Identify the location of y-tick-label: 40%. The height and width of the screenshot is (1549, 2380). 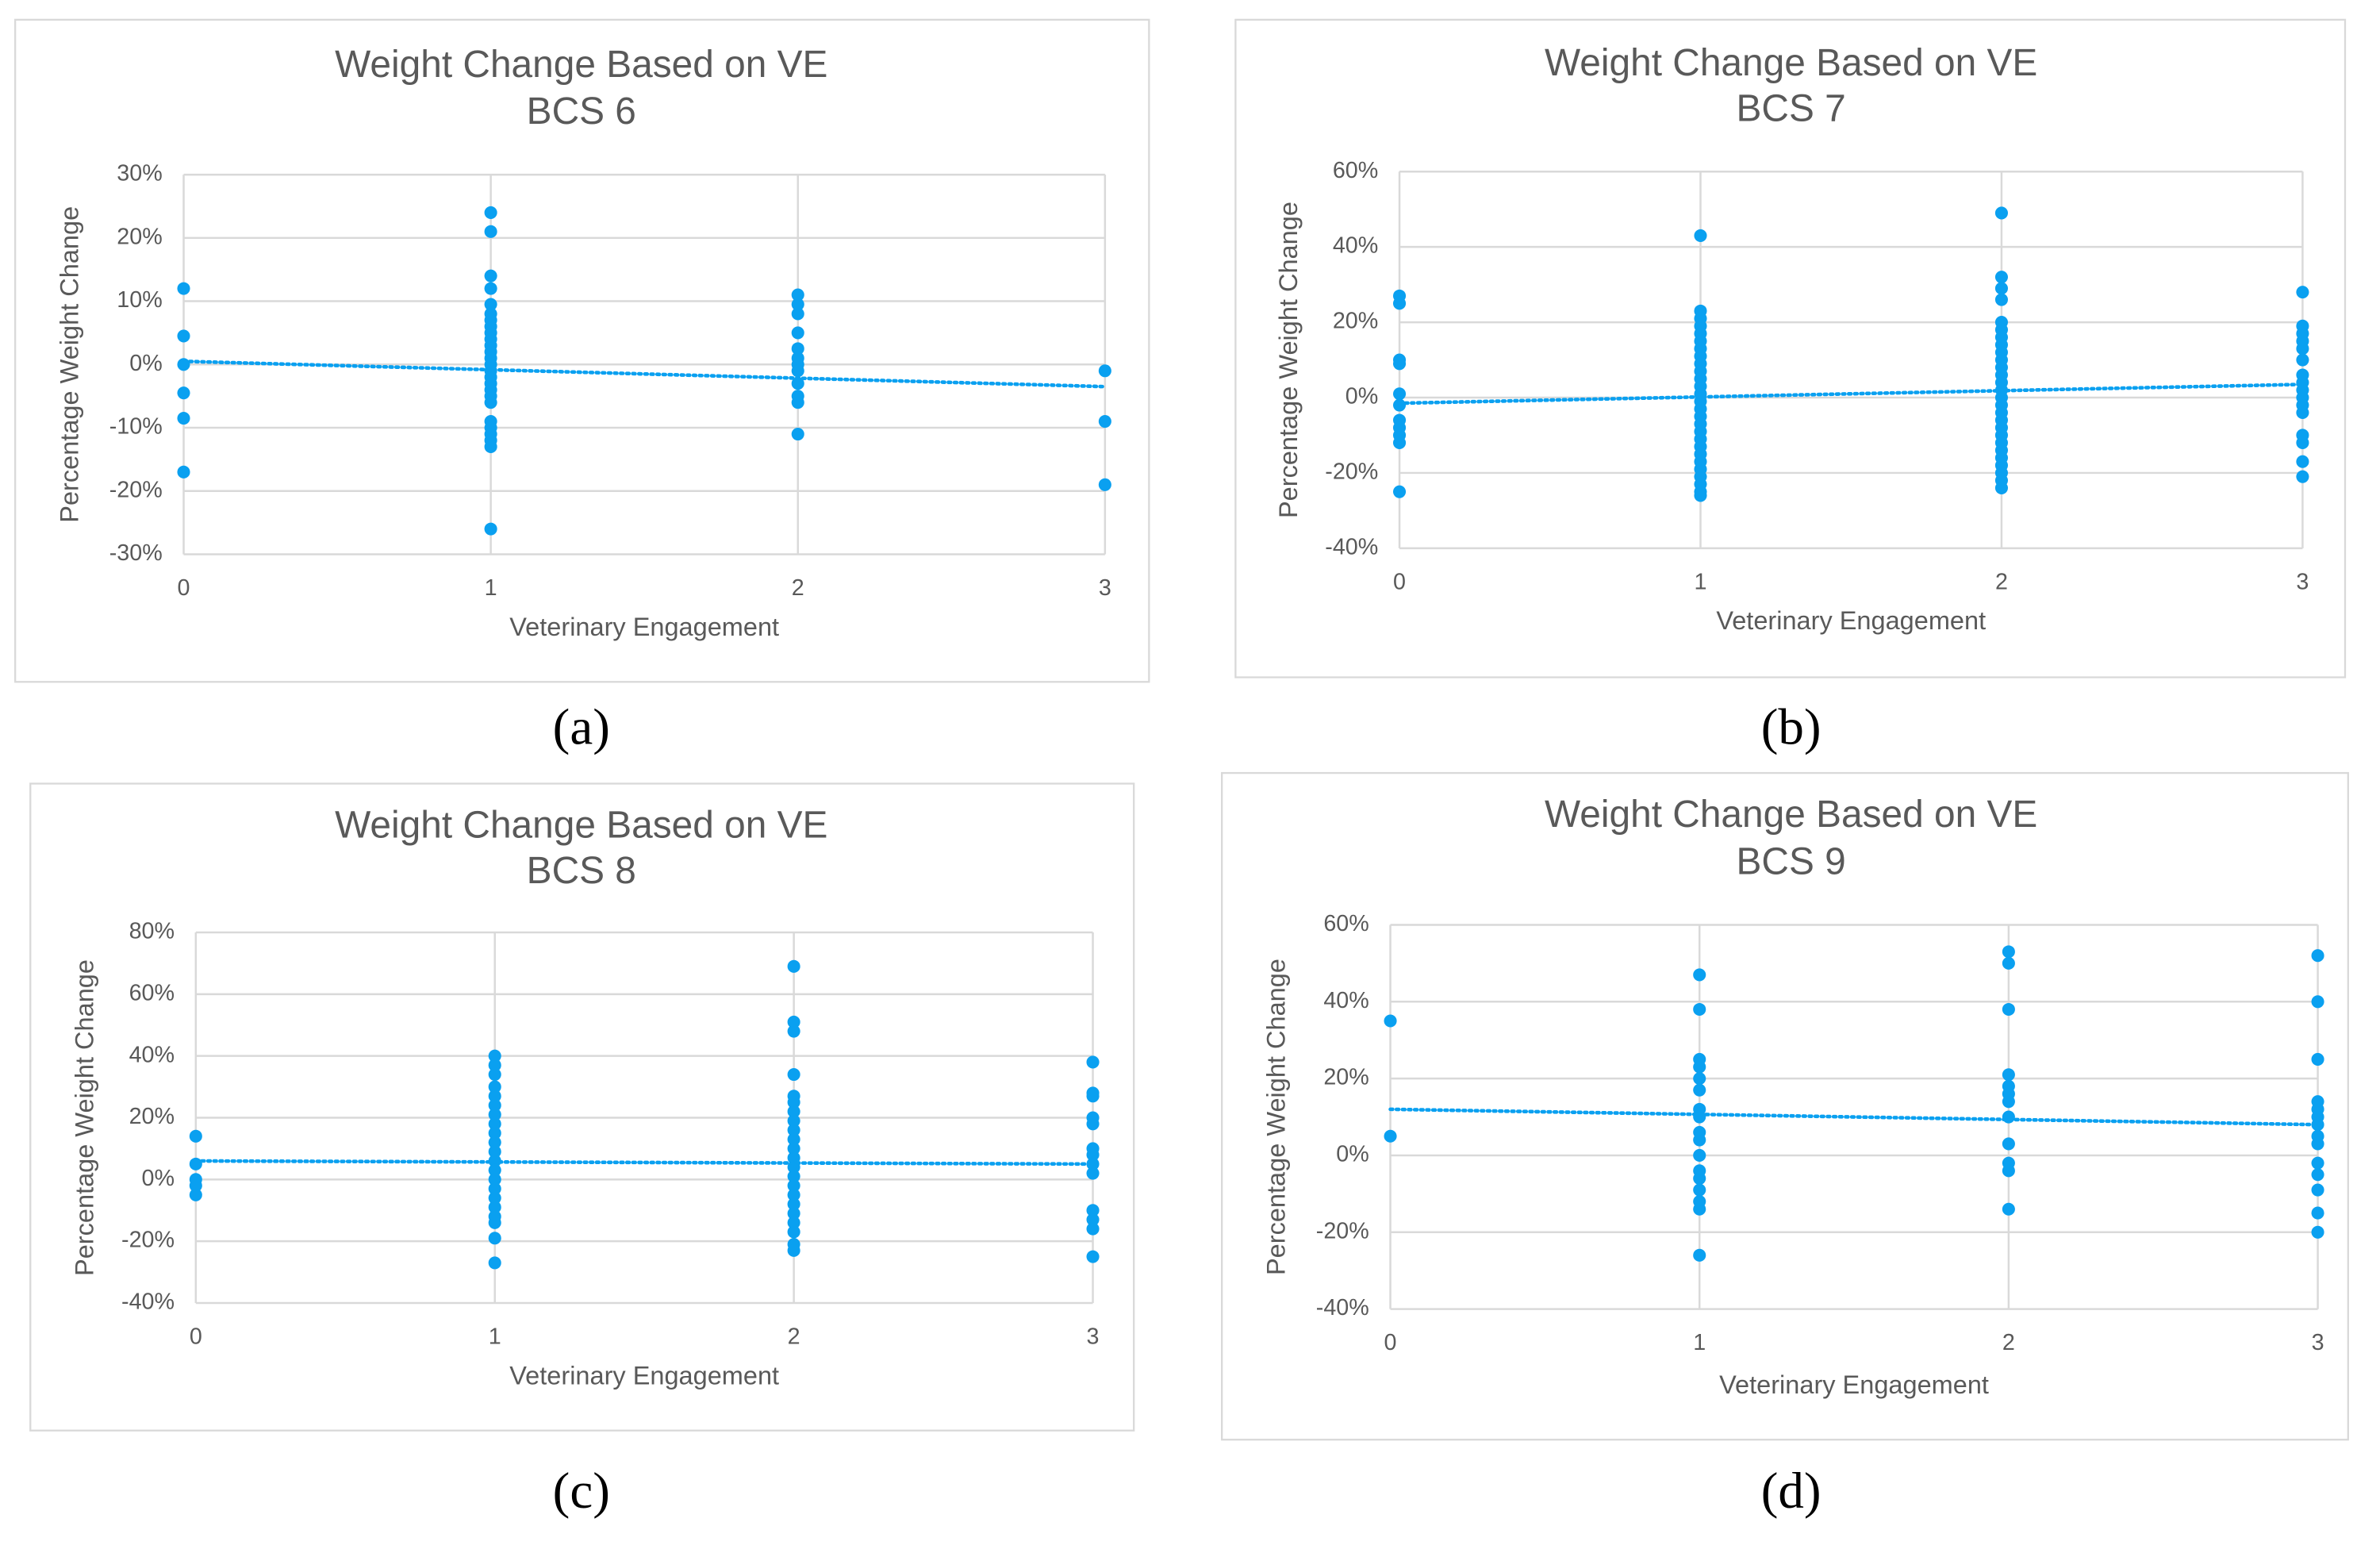
(1355, 246).